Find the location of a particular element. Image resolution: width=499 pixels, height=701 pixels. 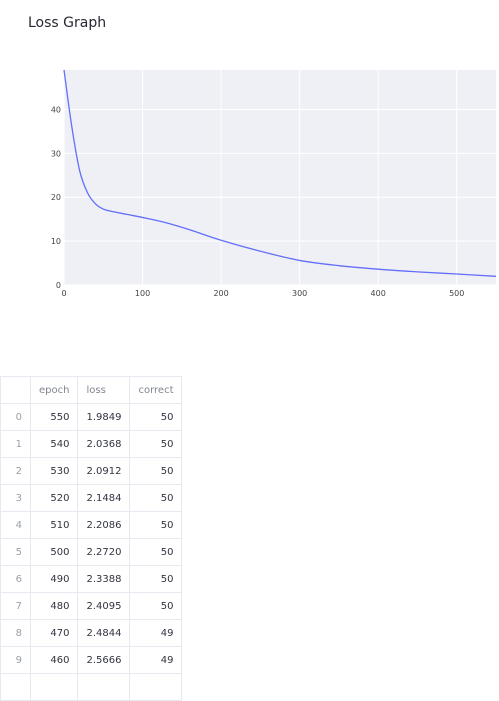

loss-cell: 2.4844 is located at coordinates (104, 633).